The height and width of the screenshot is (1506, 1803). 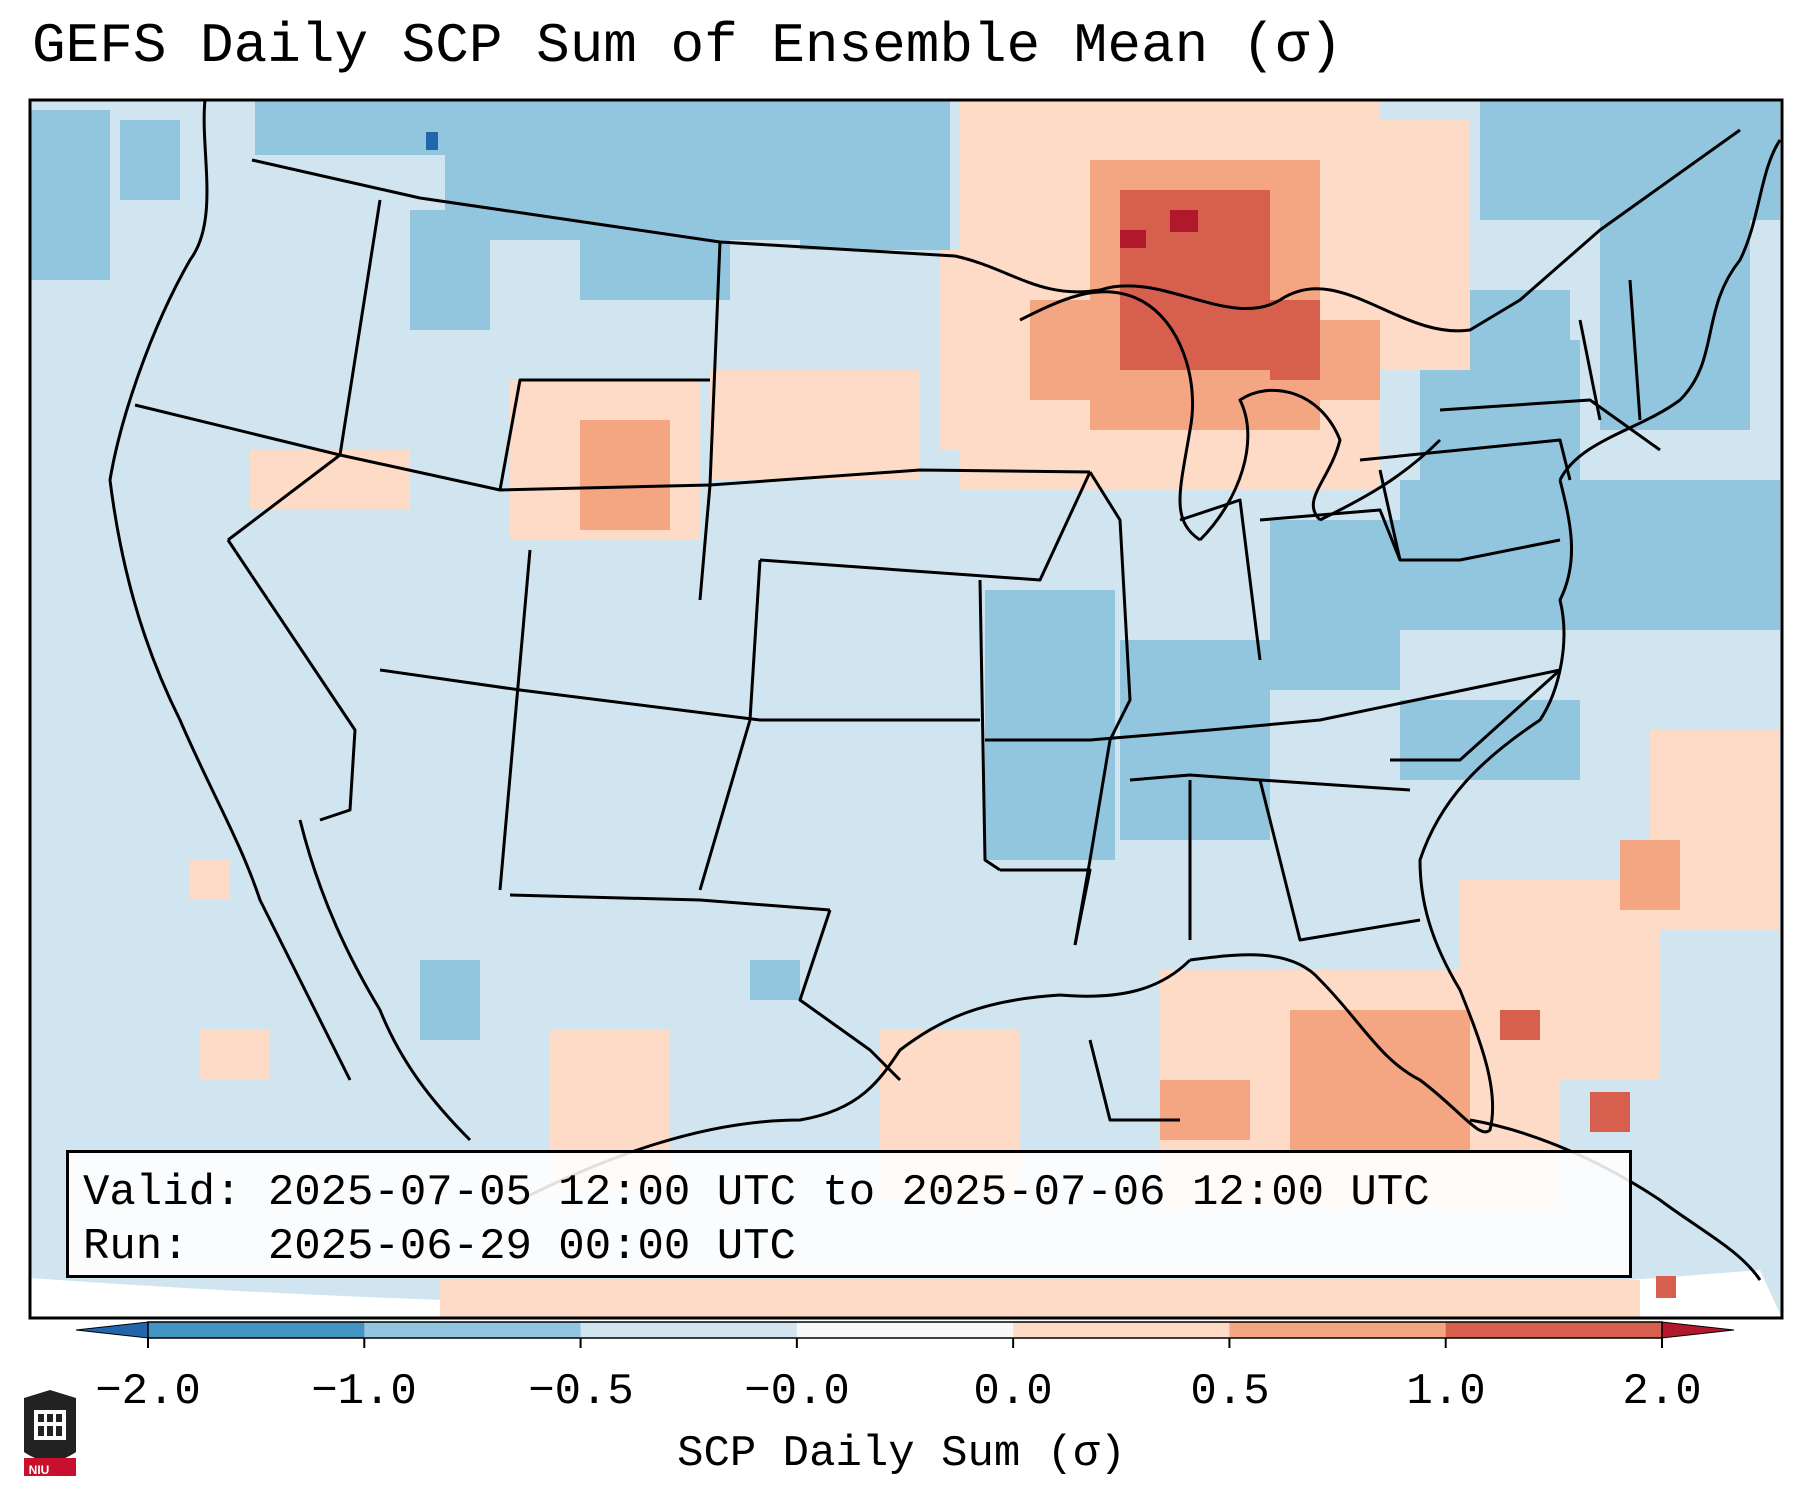 I want to click on colorbar-tick-label: 0.5, so click(x=1230, y=1392).